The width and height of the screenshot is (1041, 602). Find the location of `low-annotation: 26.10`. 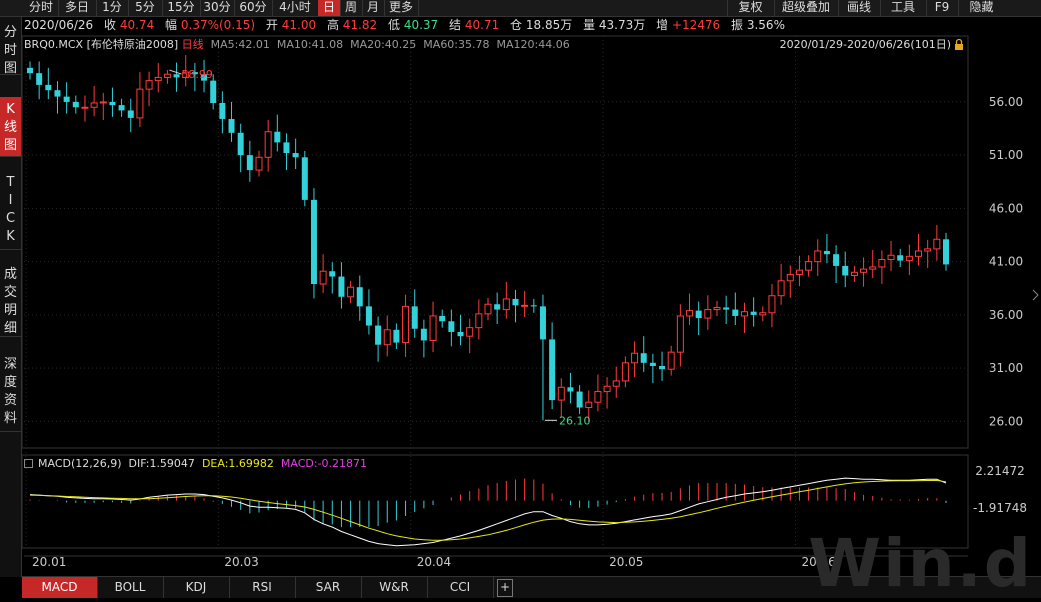

low-annotation: 26.10 is located at coordinates (575, 420).